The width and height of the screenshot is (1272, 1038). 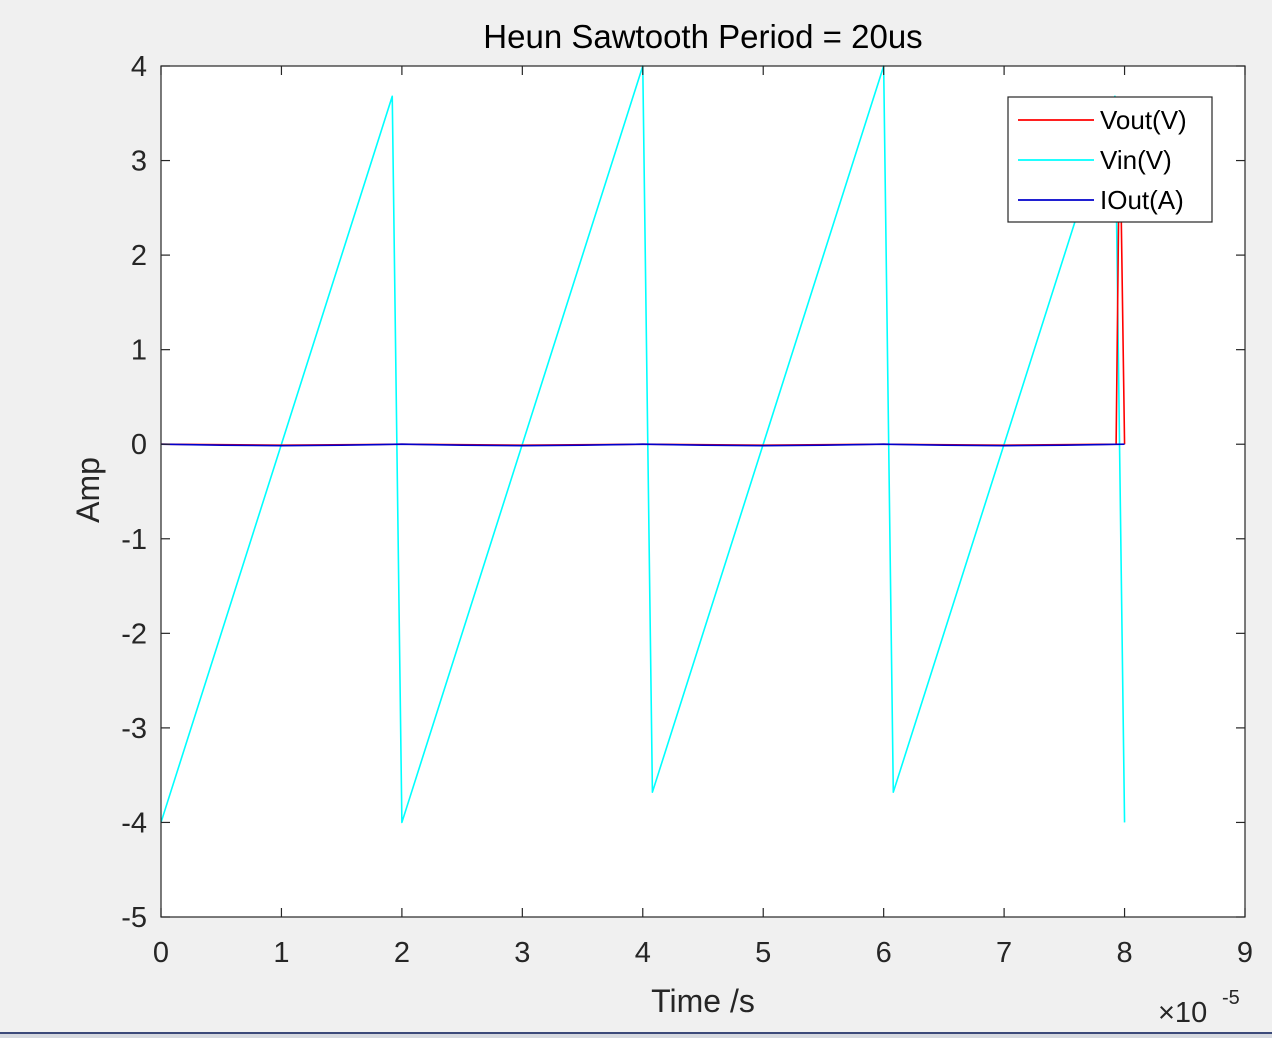 I want to click on x-tick-label: 5, so click(x=763, y=953).